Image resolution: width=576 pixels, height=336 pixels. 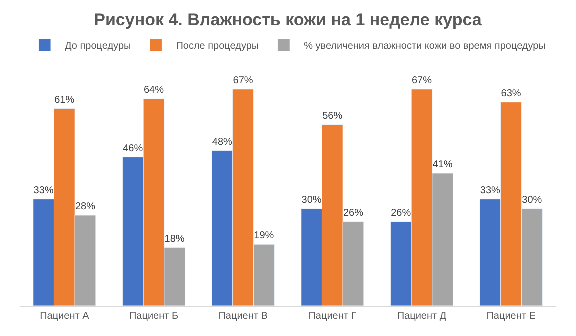 What do you see at coordinates (154, 90) in the screenshot?
I see `data-label: 64%` at bounding box center [154, 90].